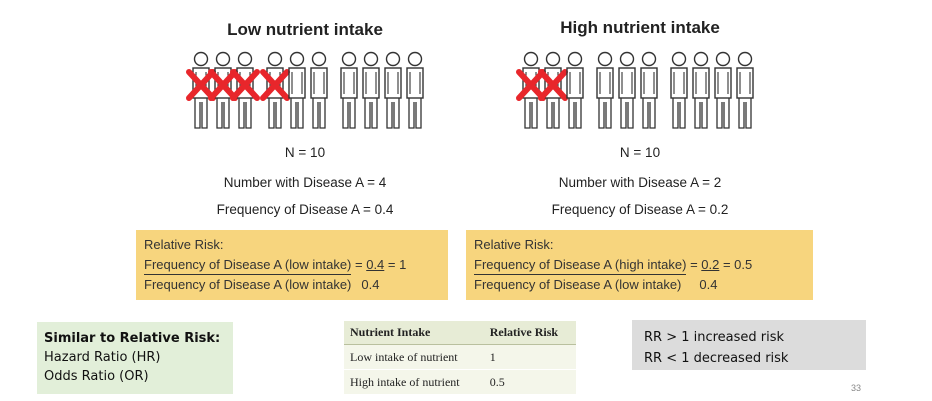 Image resolution: width=932 pixels, height=401 pixels. Describe the element at coordinates (184, 244) in the screenshot. I see `relative-risk-low-label: Relative Risk:` at that location.